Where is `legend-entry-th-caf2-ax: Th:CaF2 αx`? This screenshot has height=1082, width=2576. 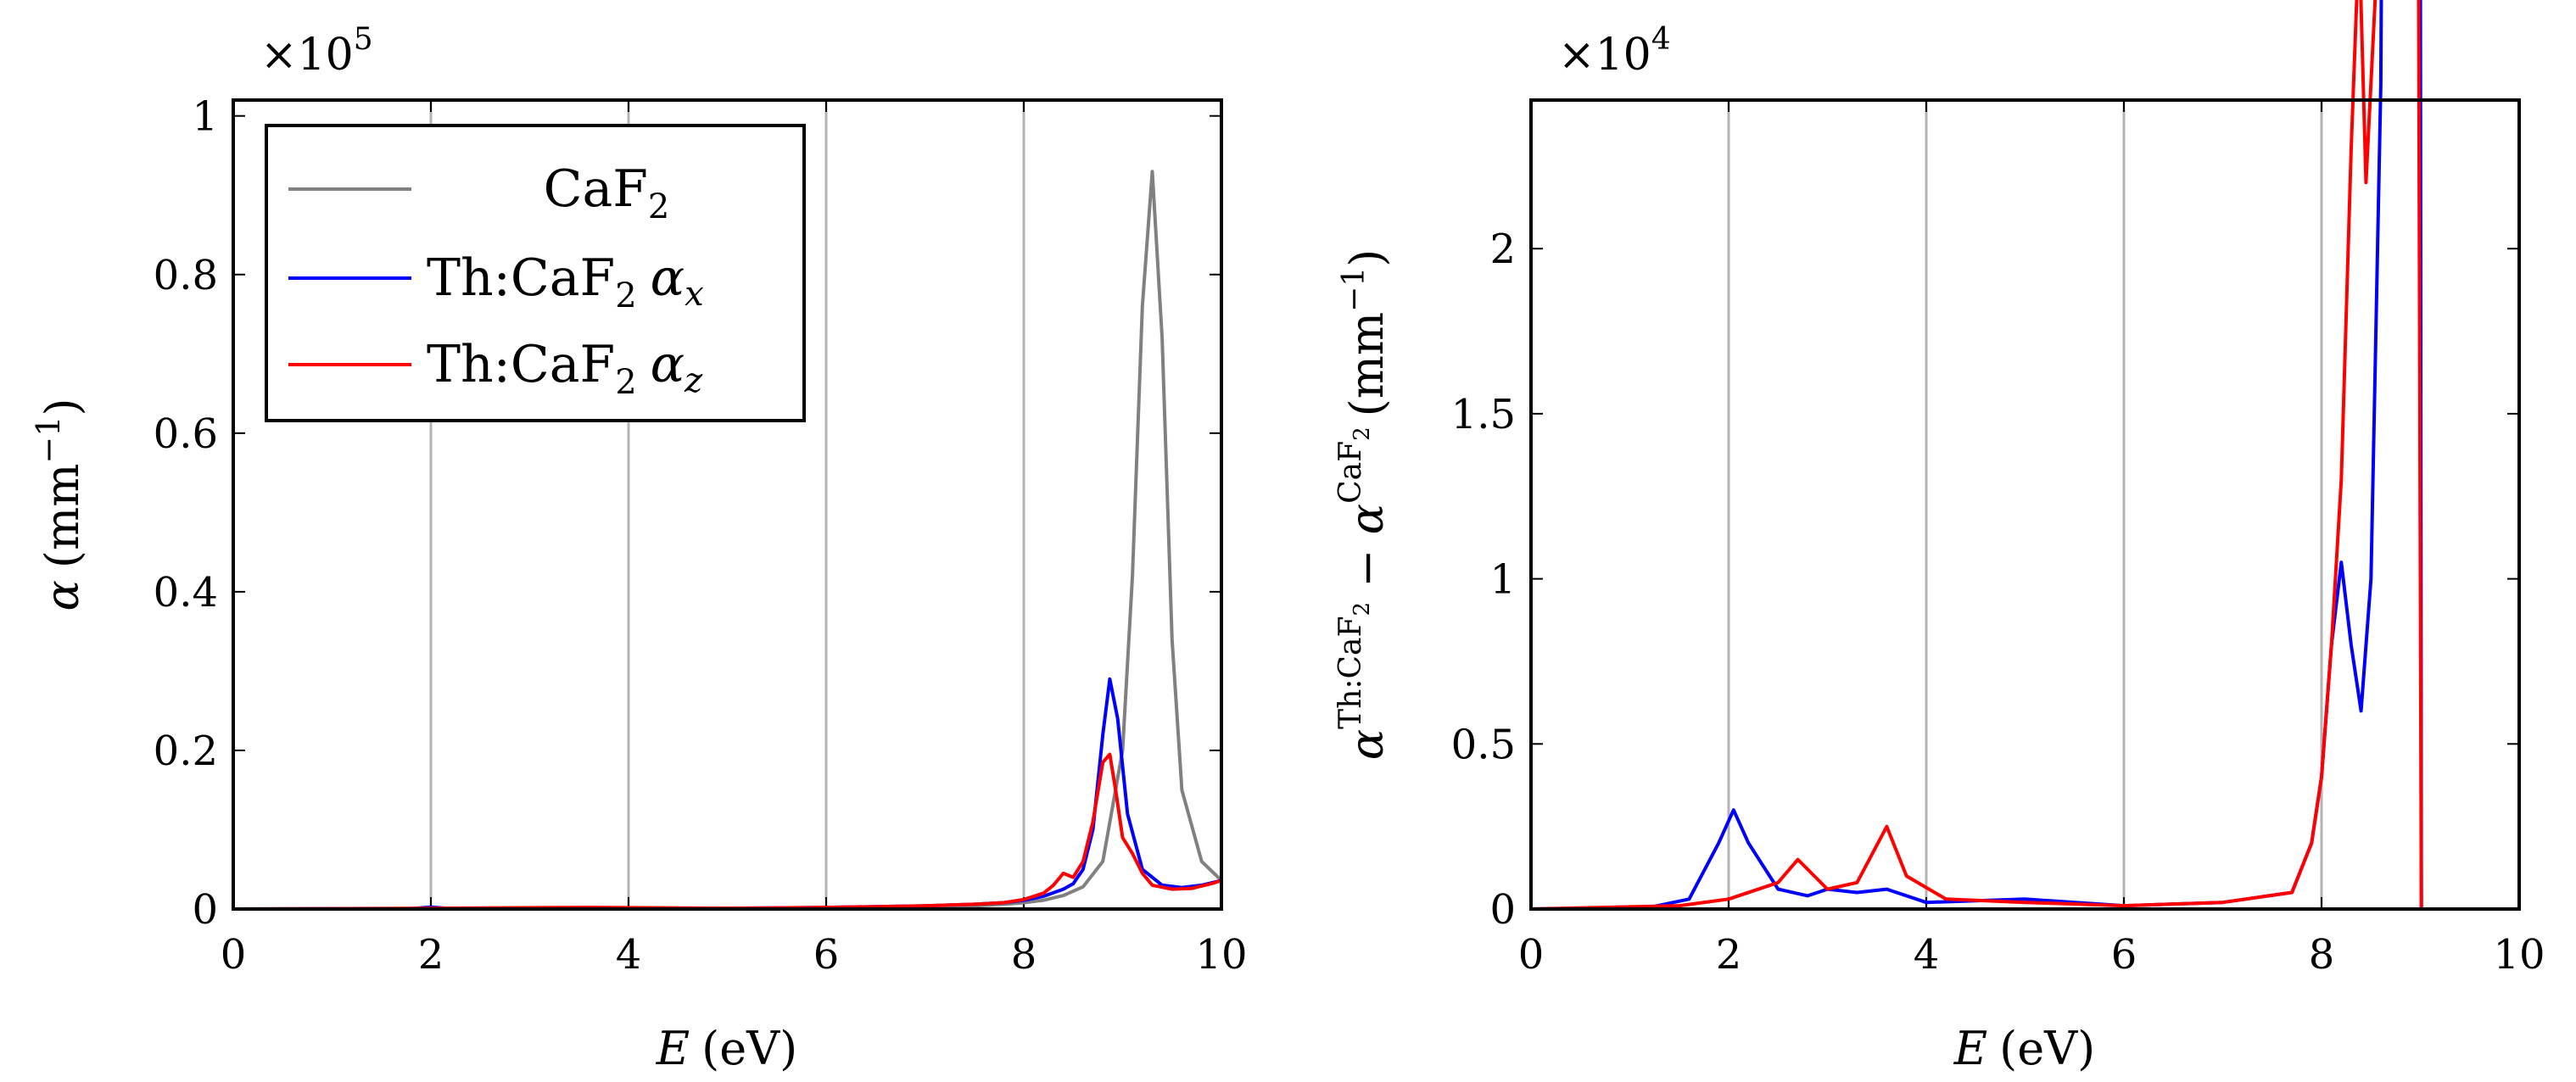
legend-entry-th-caf2-ax: Th:CaF2 αx is located at coordinates (496, 281).